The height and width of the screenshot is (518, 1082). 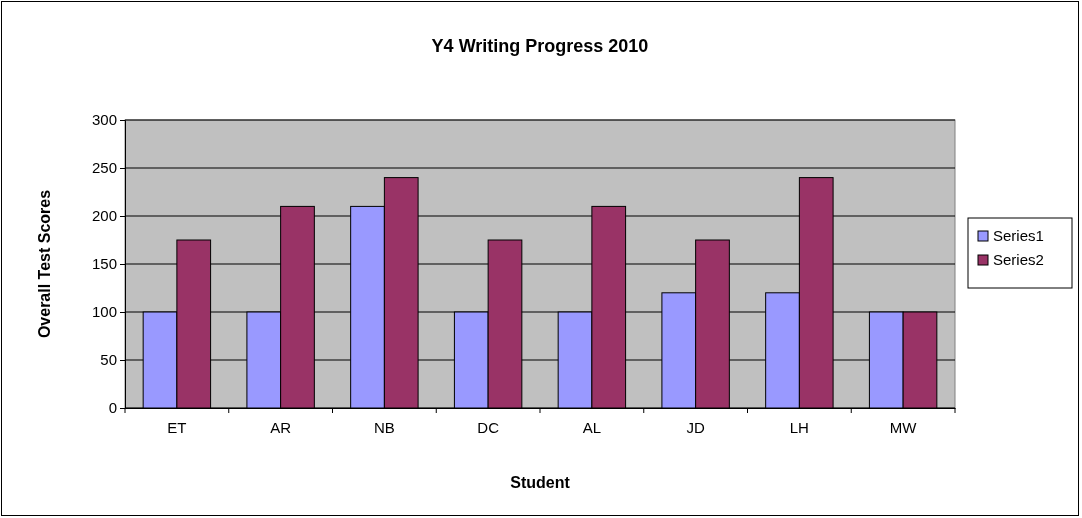 I want to click on legend-label: Series2, so click(x=1018, y=259).